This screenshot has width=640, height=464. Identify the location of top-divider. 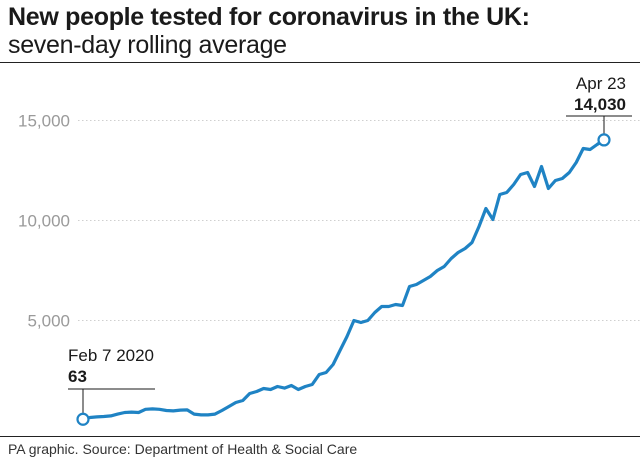
(320, 62).